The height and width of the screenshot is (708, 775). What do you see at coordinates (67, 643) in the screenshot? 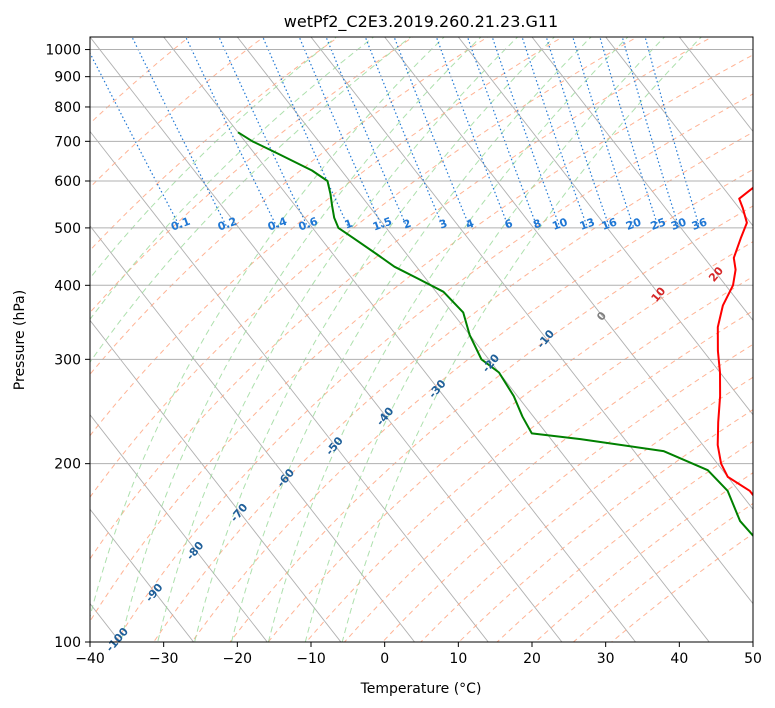
I see `y-tick-label: 100` at bounding box center [67, 643].